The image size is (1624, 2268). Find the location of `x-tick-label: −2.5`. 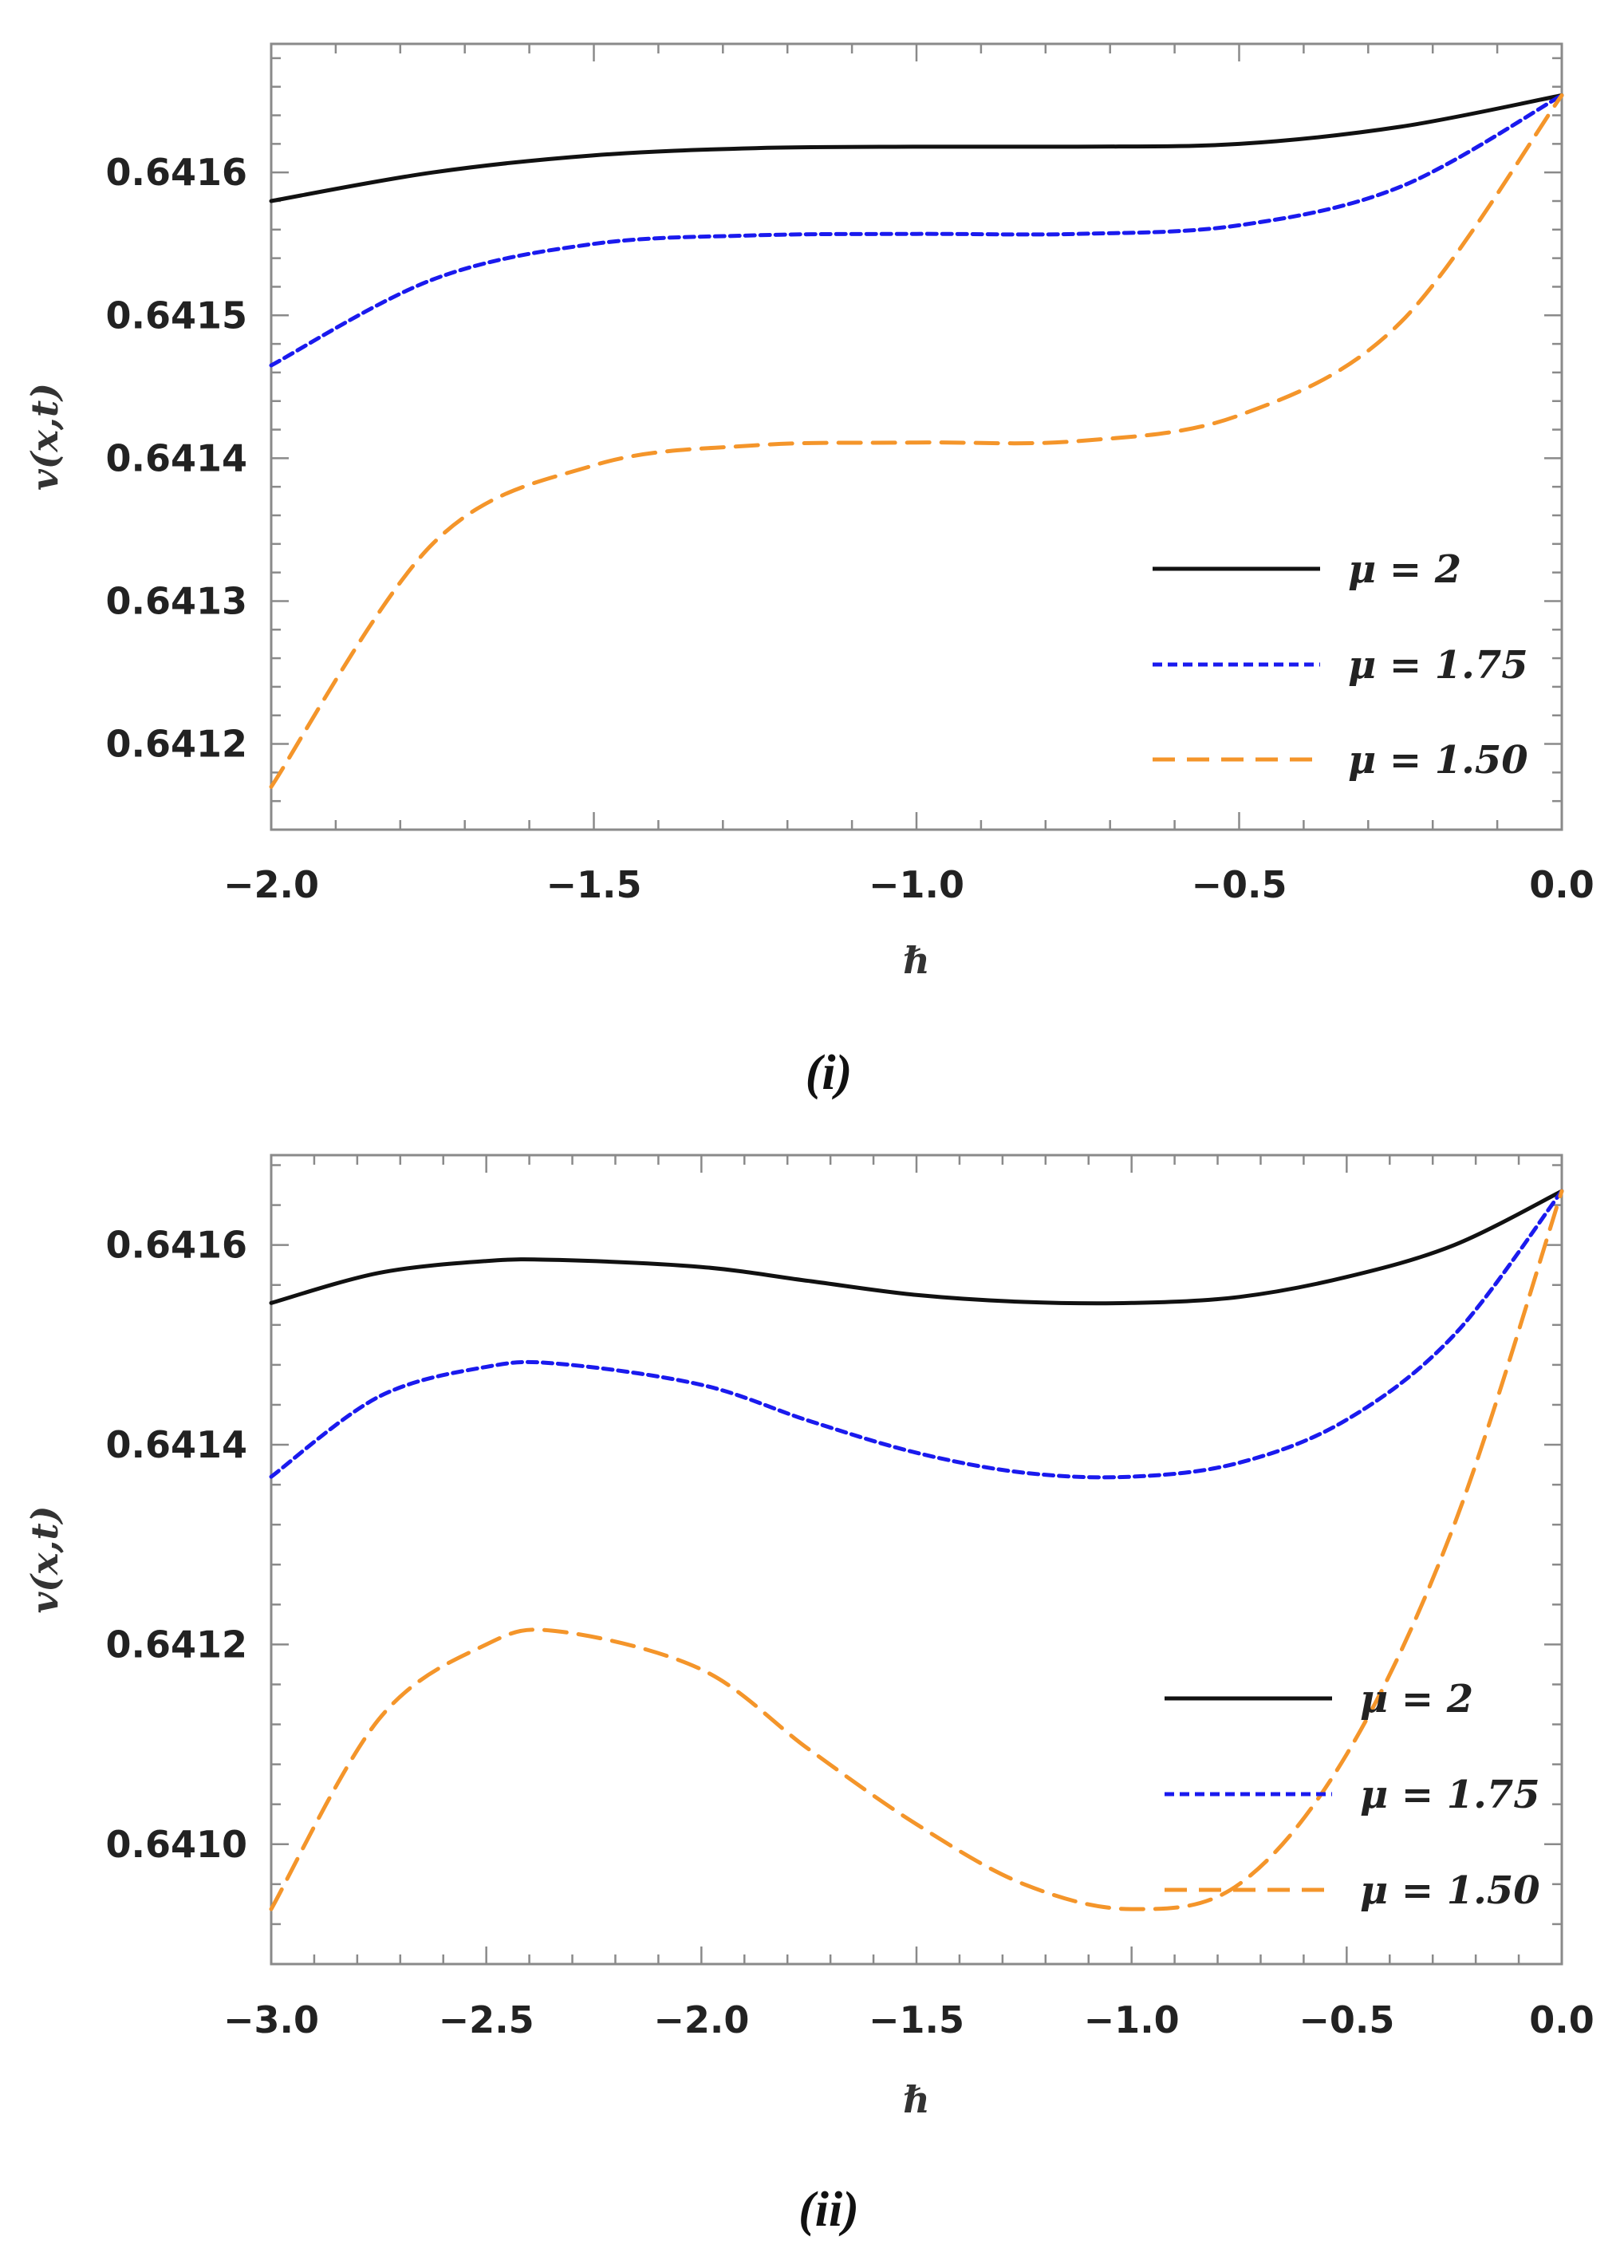

x-tick-label: −2.5 is located at coordinates (487, 2020).